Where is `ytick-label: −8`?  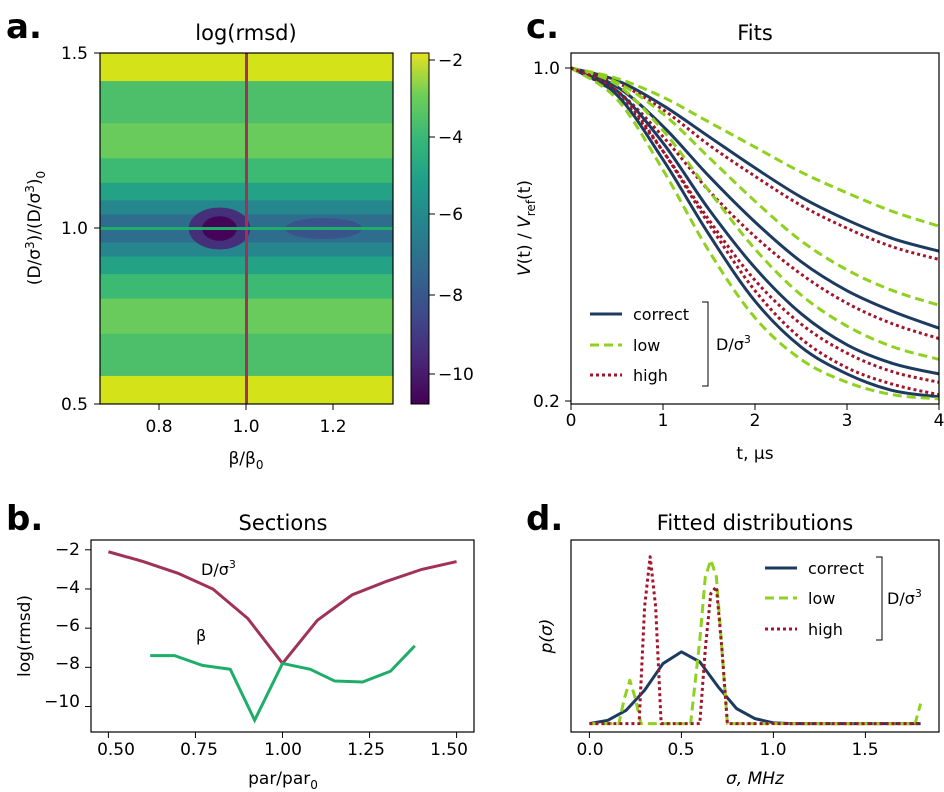
ytick-label: −8 is located at coordinates (67, 664).